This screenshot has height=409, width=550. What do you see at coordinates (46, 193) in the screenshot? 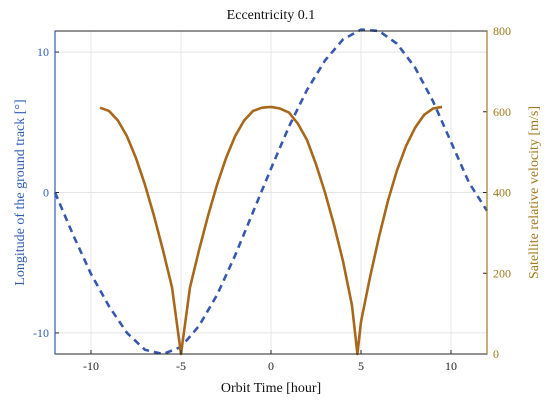
I see `y-left-tick-label: 0` at bounding box center [46, 193].